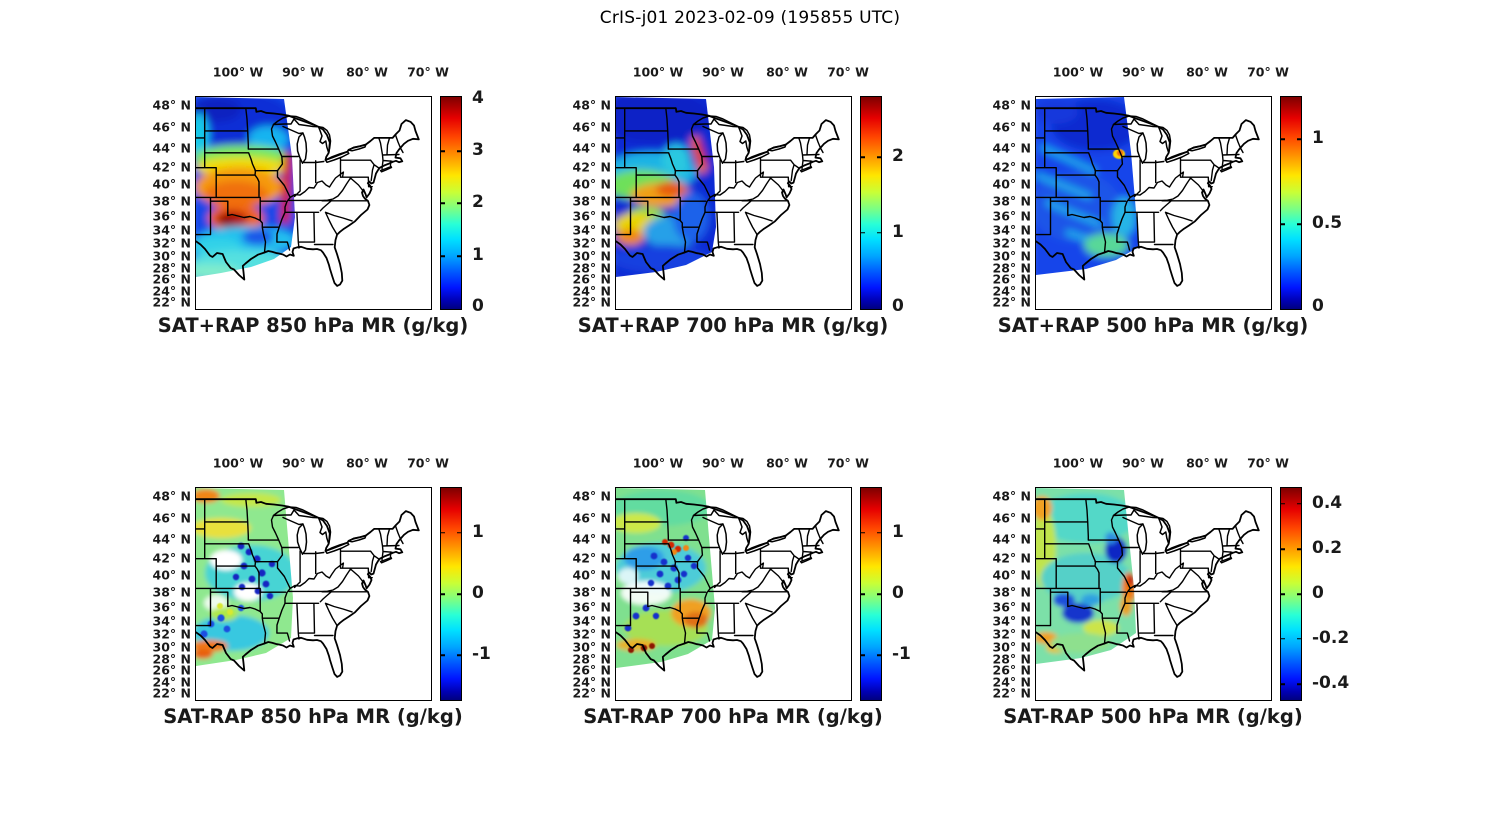  What do you see at coordinates (478, 202) in the screenshot?
I see `colorbar-tick-label: 2` at bounding box center [478, 202].